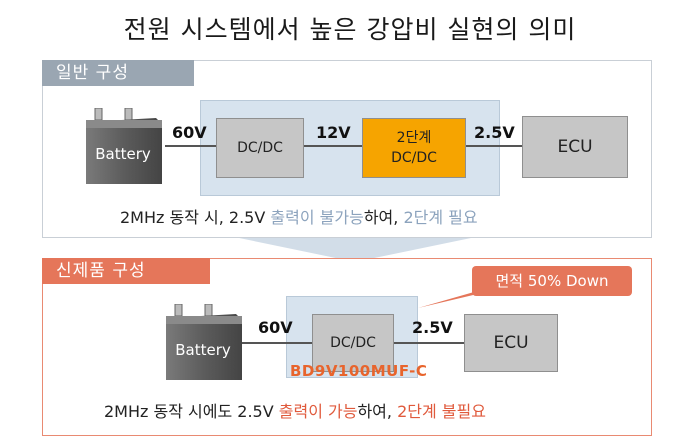  Describe the element at coordinates (414, 158) in the screenshot. I see `second-stage-dcdc-label: DC/DC` at that location.